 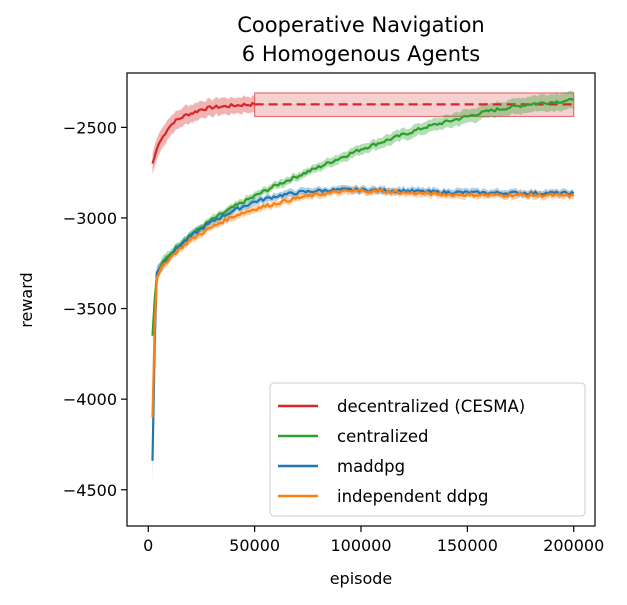 I want to click on y-axis-ticks: −2500 −3000 −3500 −4000 −4500, so click(x=95, y=309).